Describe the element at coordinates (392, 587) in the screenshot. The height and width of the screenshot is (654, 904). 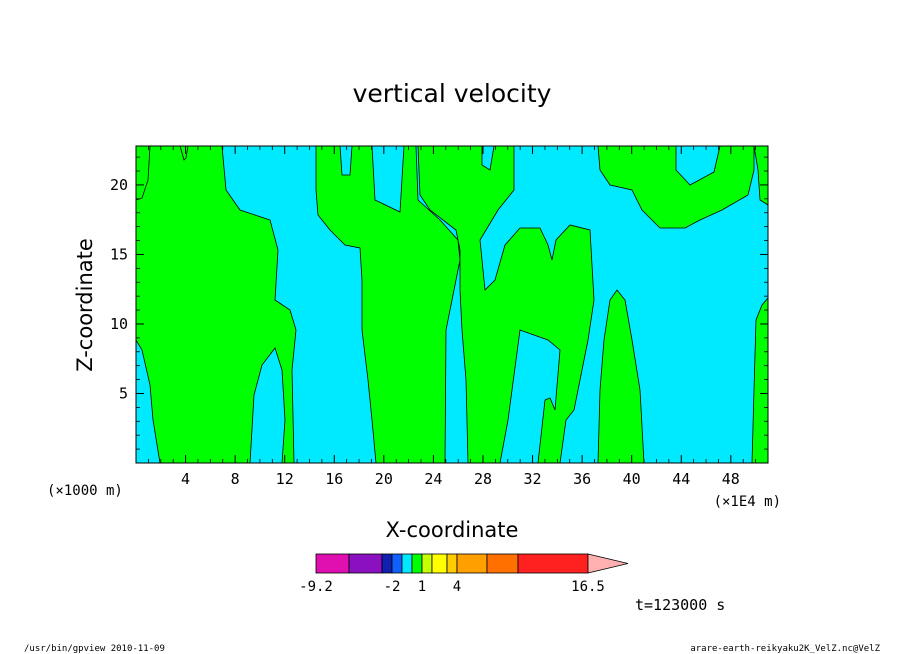
I see `colorbar-label: -2` at that location.